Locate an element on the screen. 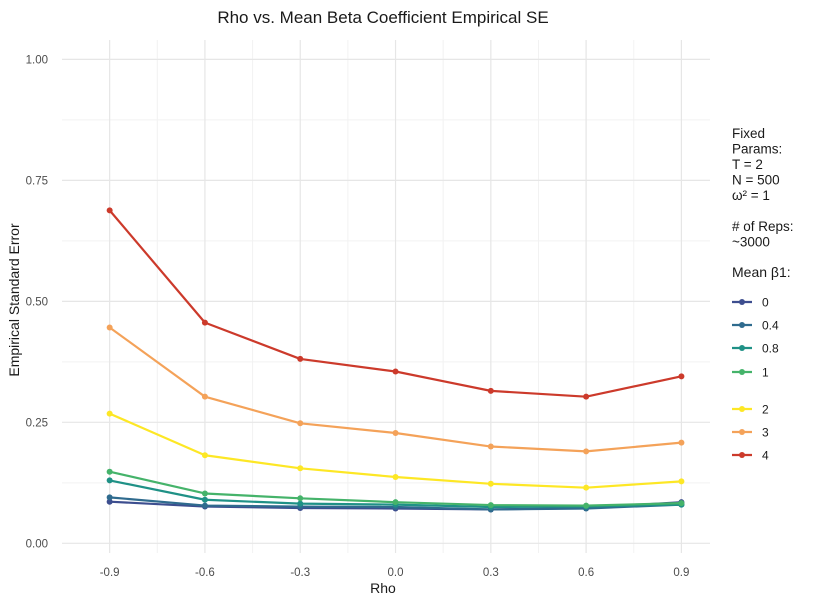 The width and height of the screenshot is (814, 603). legend-key-3: 3 is located at coordinates (750, 433).